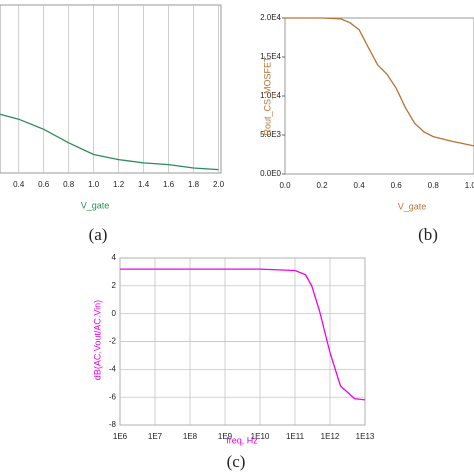 The image size is (474, 474). I want to click on x-tick-label: 1.4, so click(144, 184).